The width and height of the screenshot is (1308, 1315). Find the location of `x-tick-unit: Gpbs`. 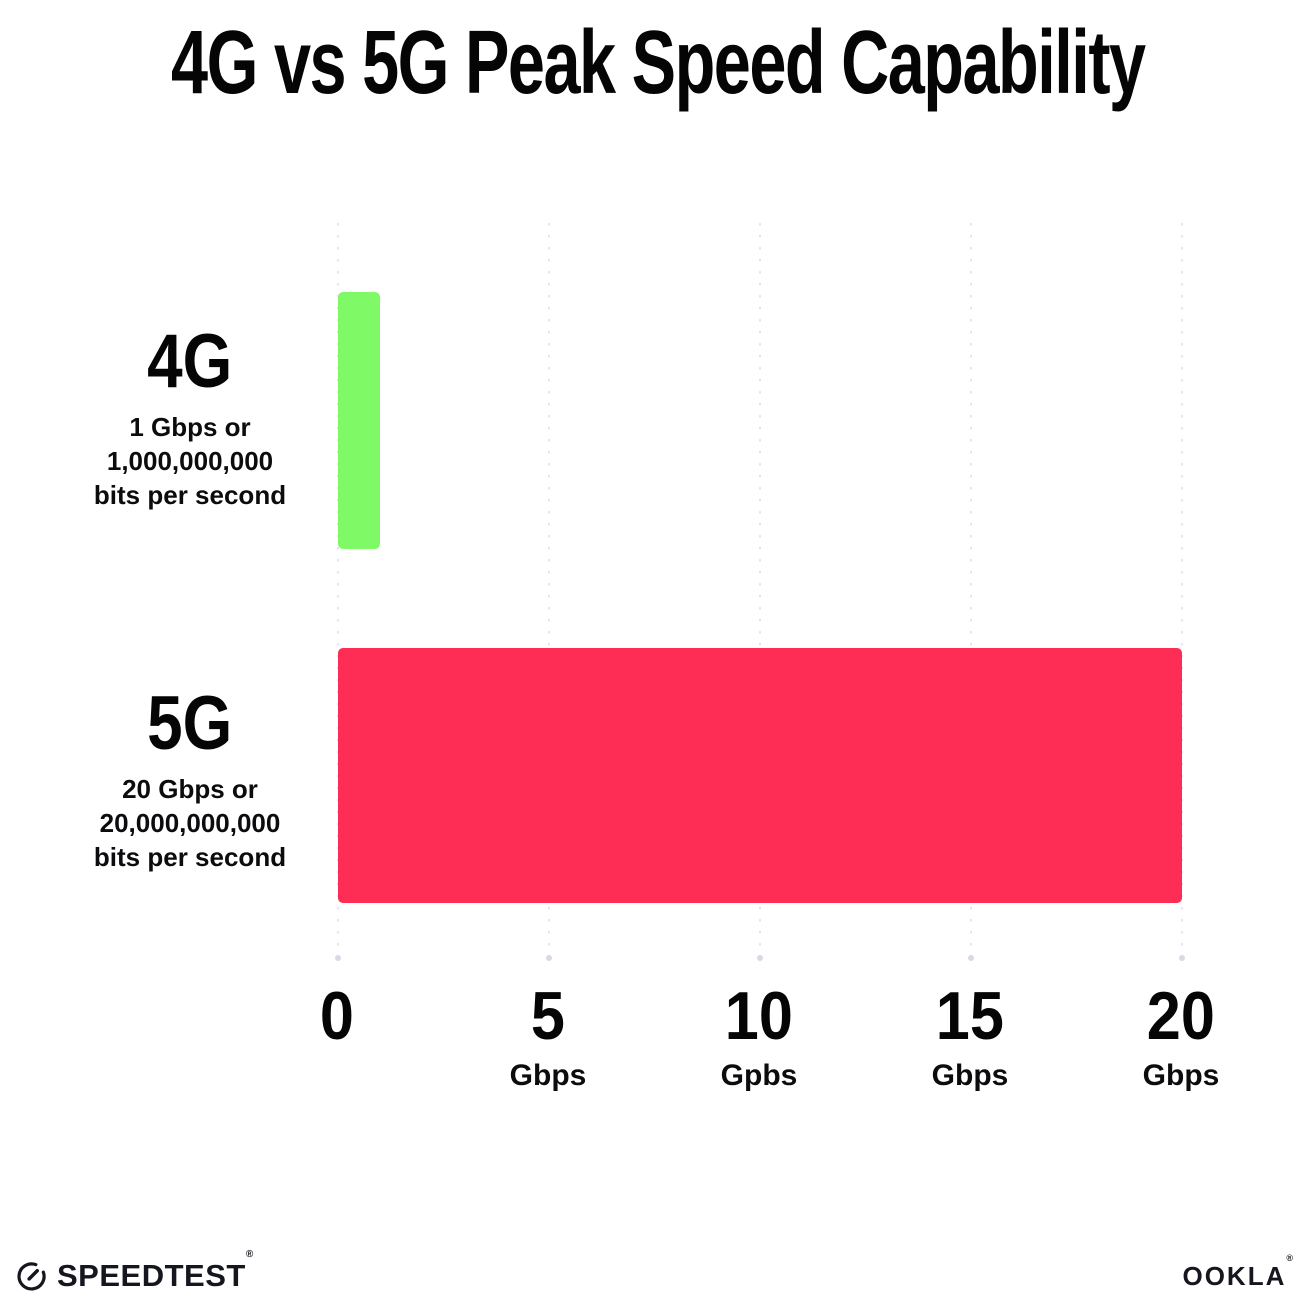

x-tick-unit: Gpbs is located at coordinates (759, 1075).